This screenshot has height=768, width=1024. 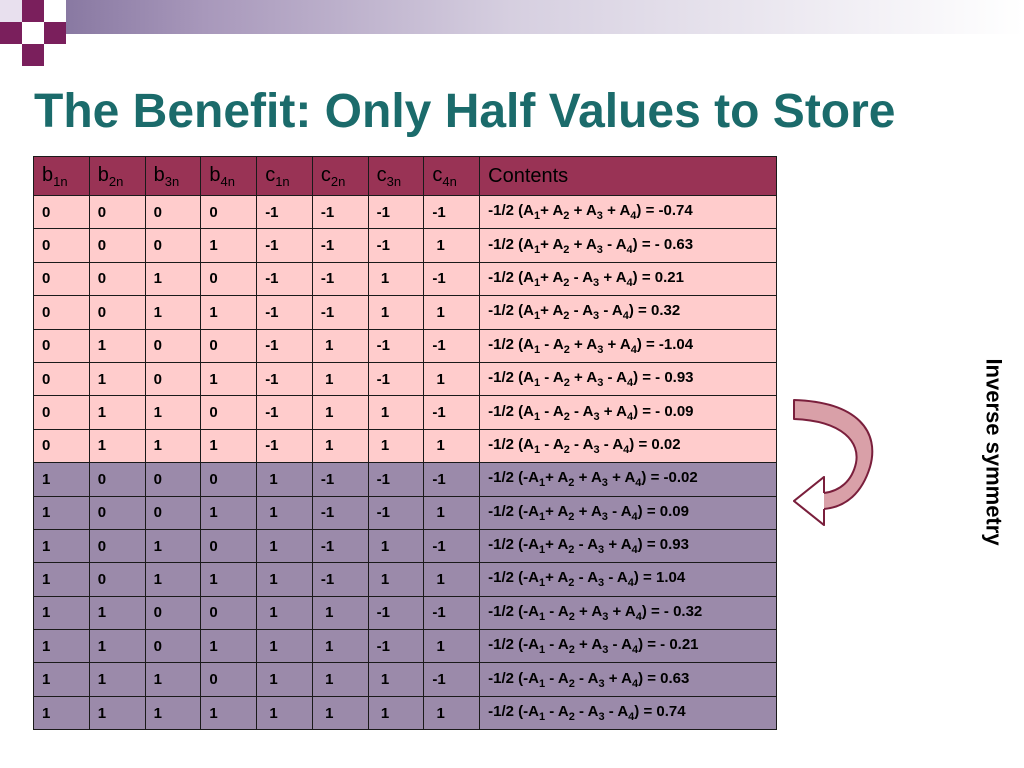 I want to click on contents-cell: -1/2 (A1 - A2 - A3 + A4) = - 0.09, so click(x=628, y=412).